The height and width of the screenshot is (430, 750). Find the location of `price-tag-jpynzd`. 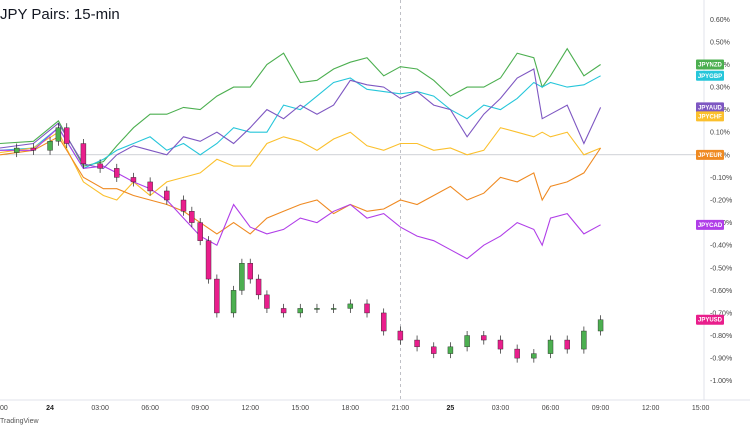

price-tag-jpynzd is located at coordinates (710, 64).